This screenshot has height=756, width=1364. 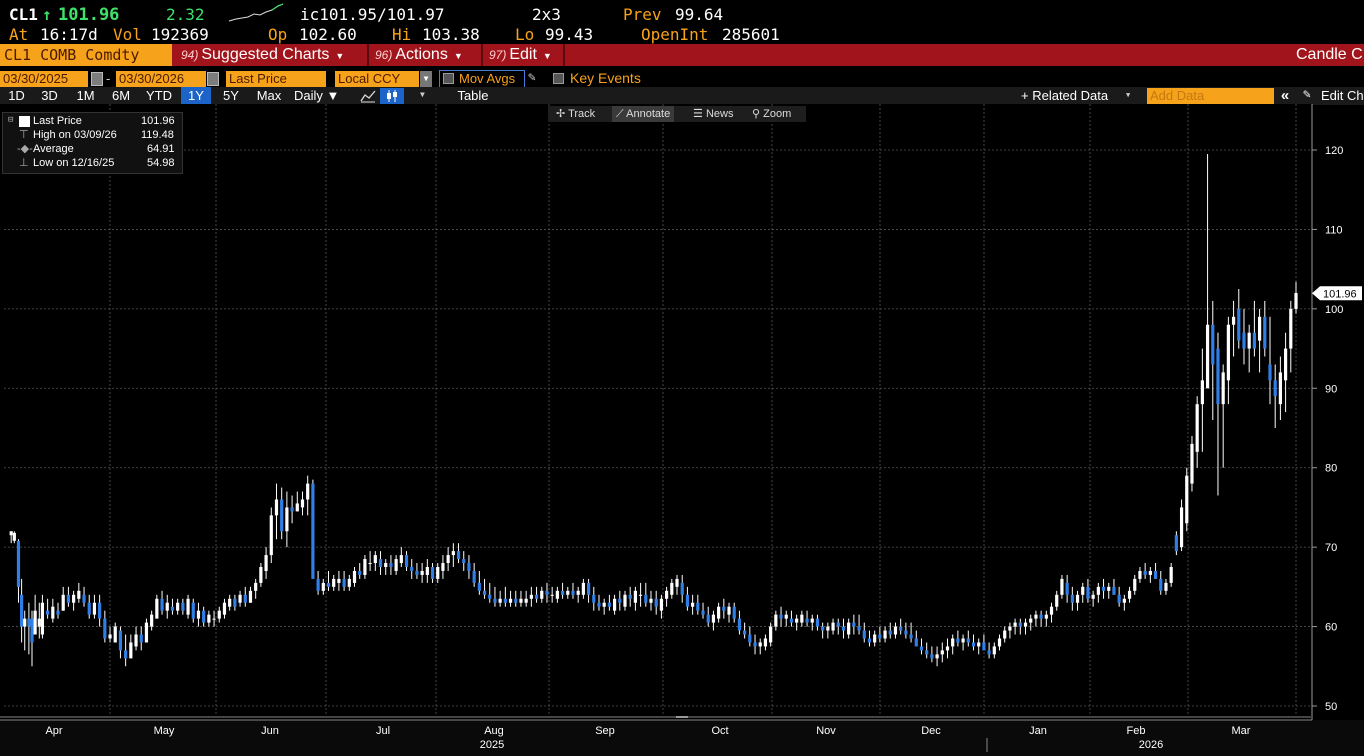 I want to click on news-icon: ☰, so click(x=698, y=114).